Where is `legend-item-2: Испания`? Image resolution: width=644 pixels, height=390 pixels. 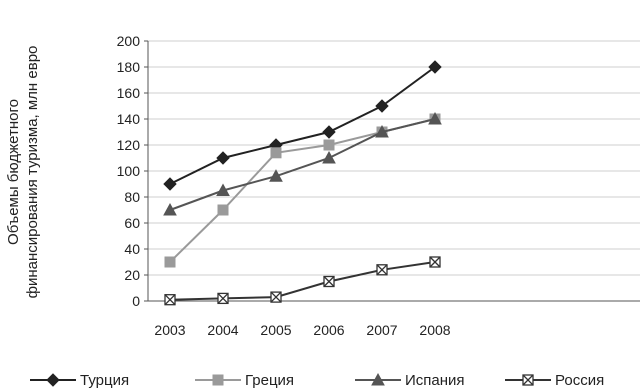 legend-item-2: Испания is located at coordinates (410, 380).